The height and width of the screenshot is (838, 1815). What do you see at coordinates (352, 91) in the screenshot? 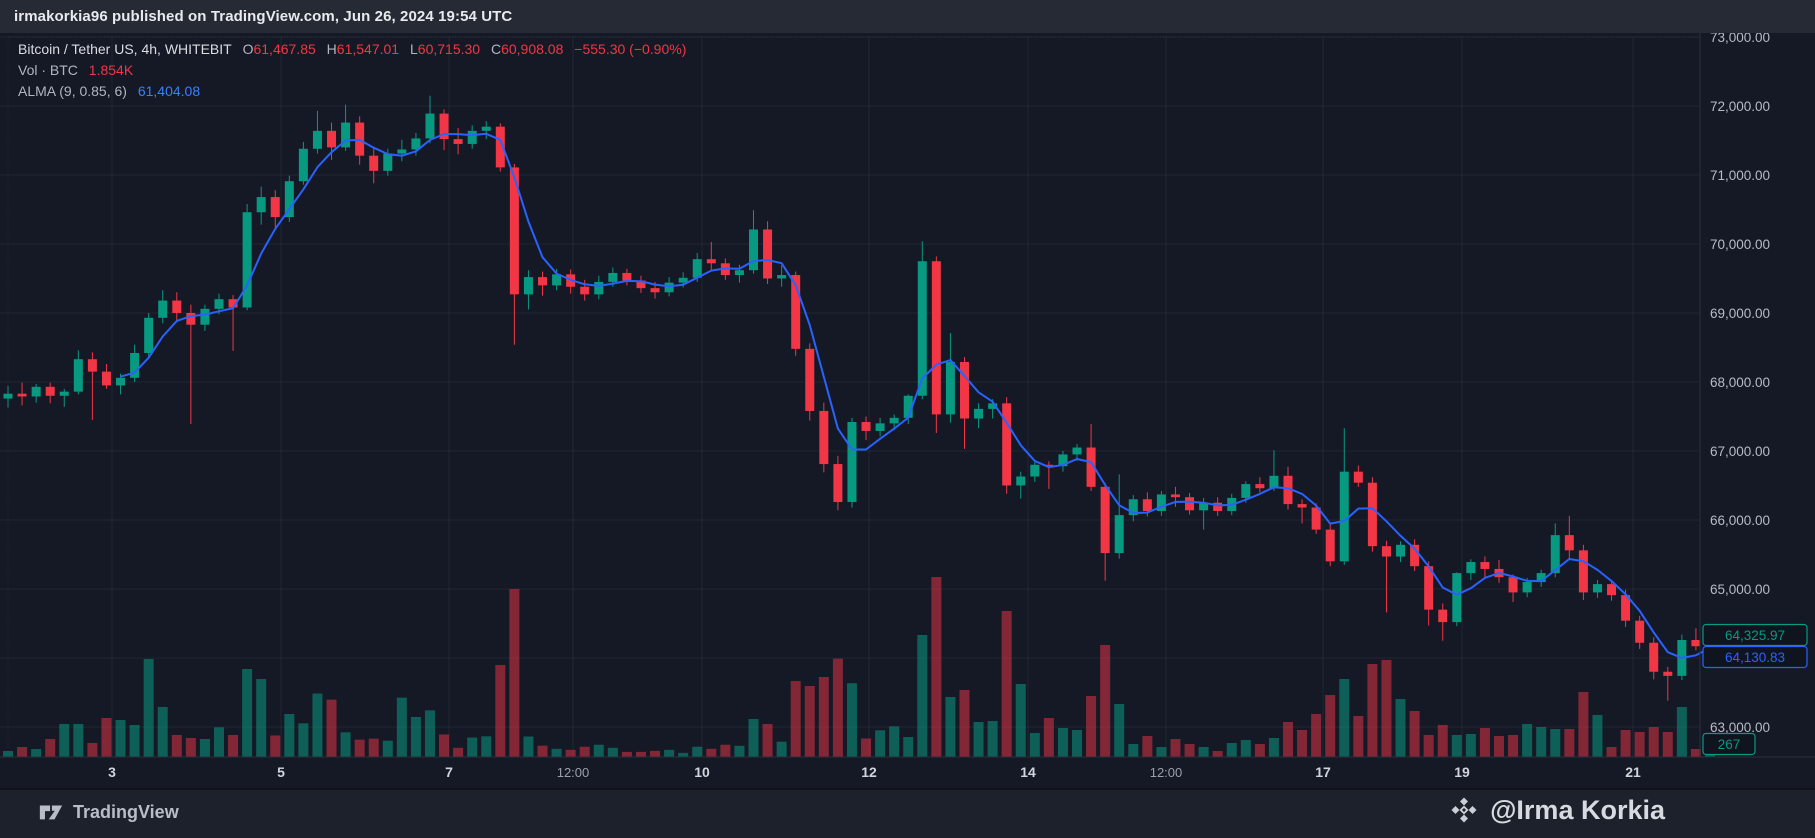
I see `legend-alma-row: ALMA (9, 0.85, 6) 61,404.08` at bounding box center [352, 91].